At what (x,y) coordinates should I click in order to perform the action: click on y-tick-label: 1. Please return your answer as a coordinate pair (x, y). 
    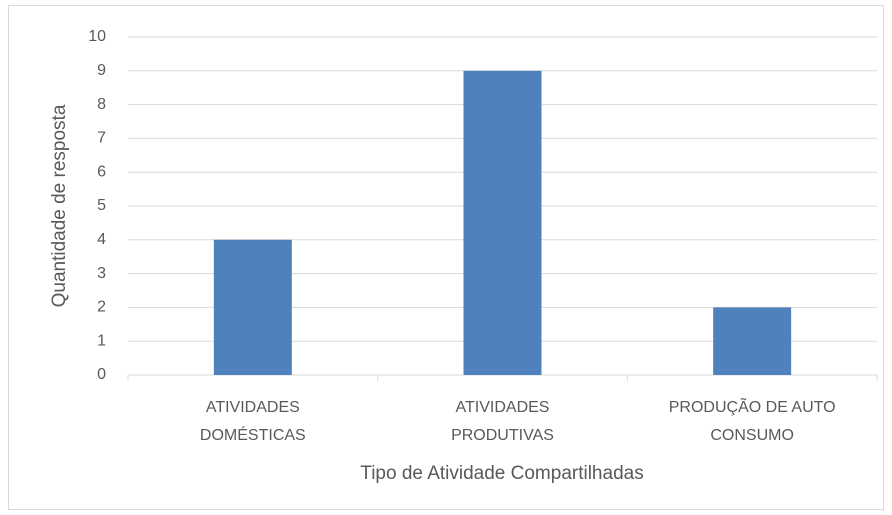
    Looking at the image, I should click on (101, 340).